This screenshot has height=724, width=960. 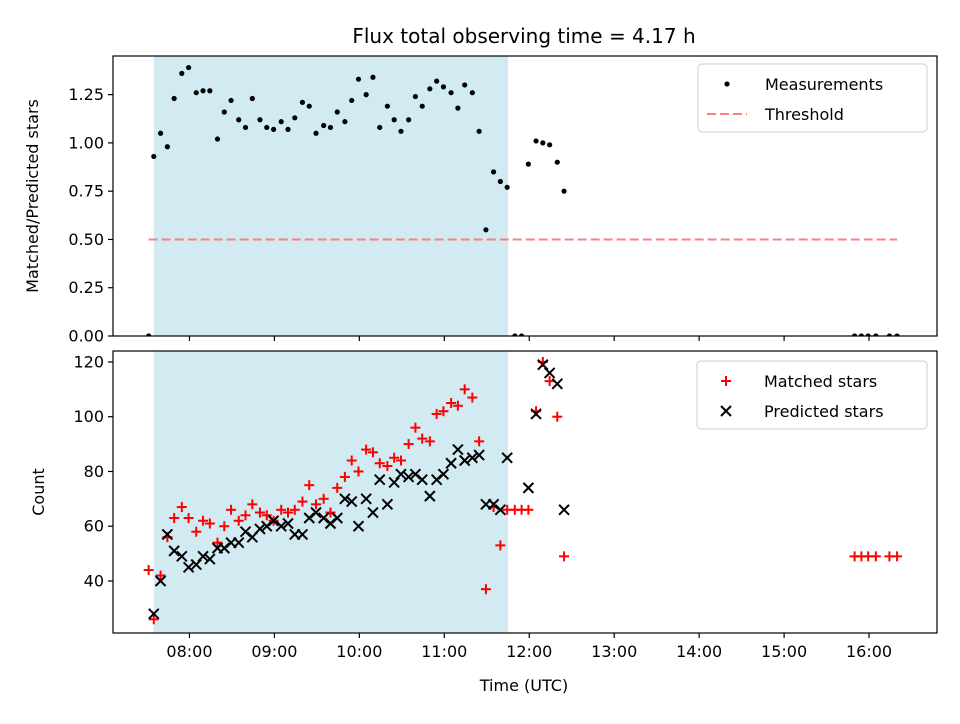 What do you see at coordinates (812, 98) in the screenshot?
I see `ratio-legend: Measurements Threshold` at bounding box center [812, 98].